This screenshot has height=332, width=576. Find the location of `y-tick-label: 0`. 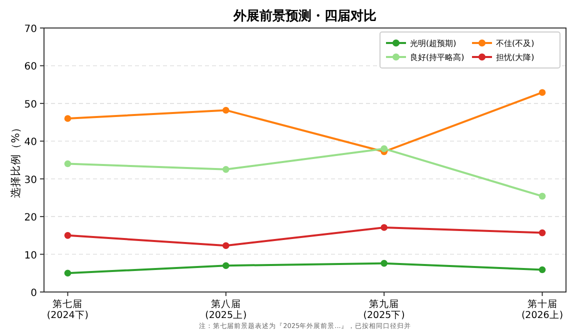

y-tick-label: 0 is located at coordinates (33, 293).